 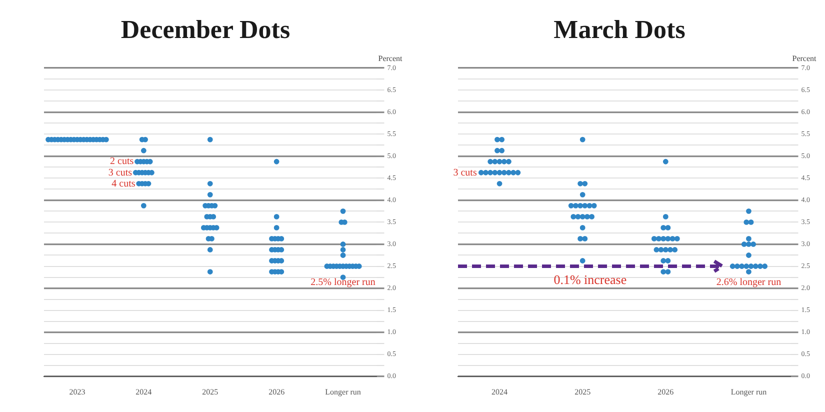 I want to click on annotation: 2.5% longer run, so click(x=343, y=282).